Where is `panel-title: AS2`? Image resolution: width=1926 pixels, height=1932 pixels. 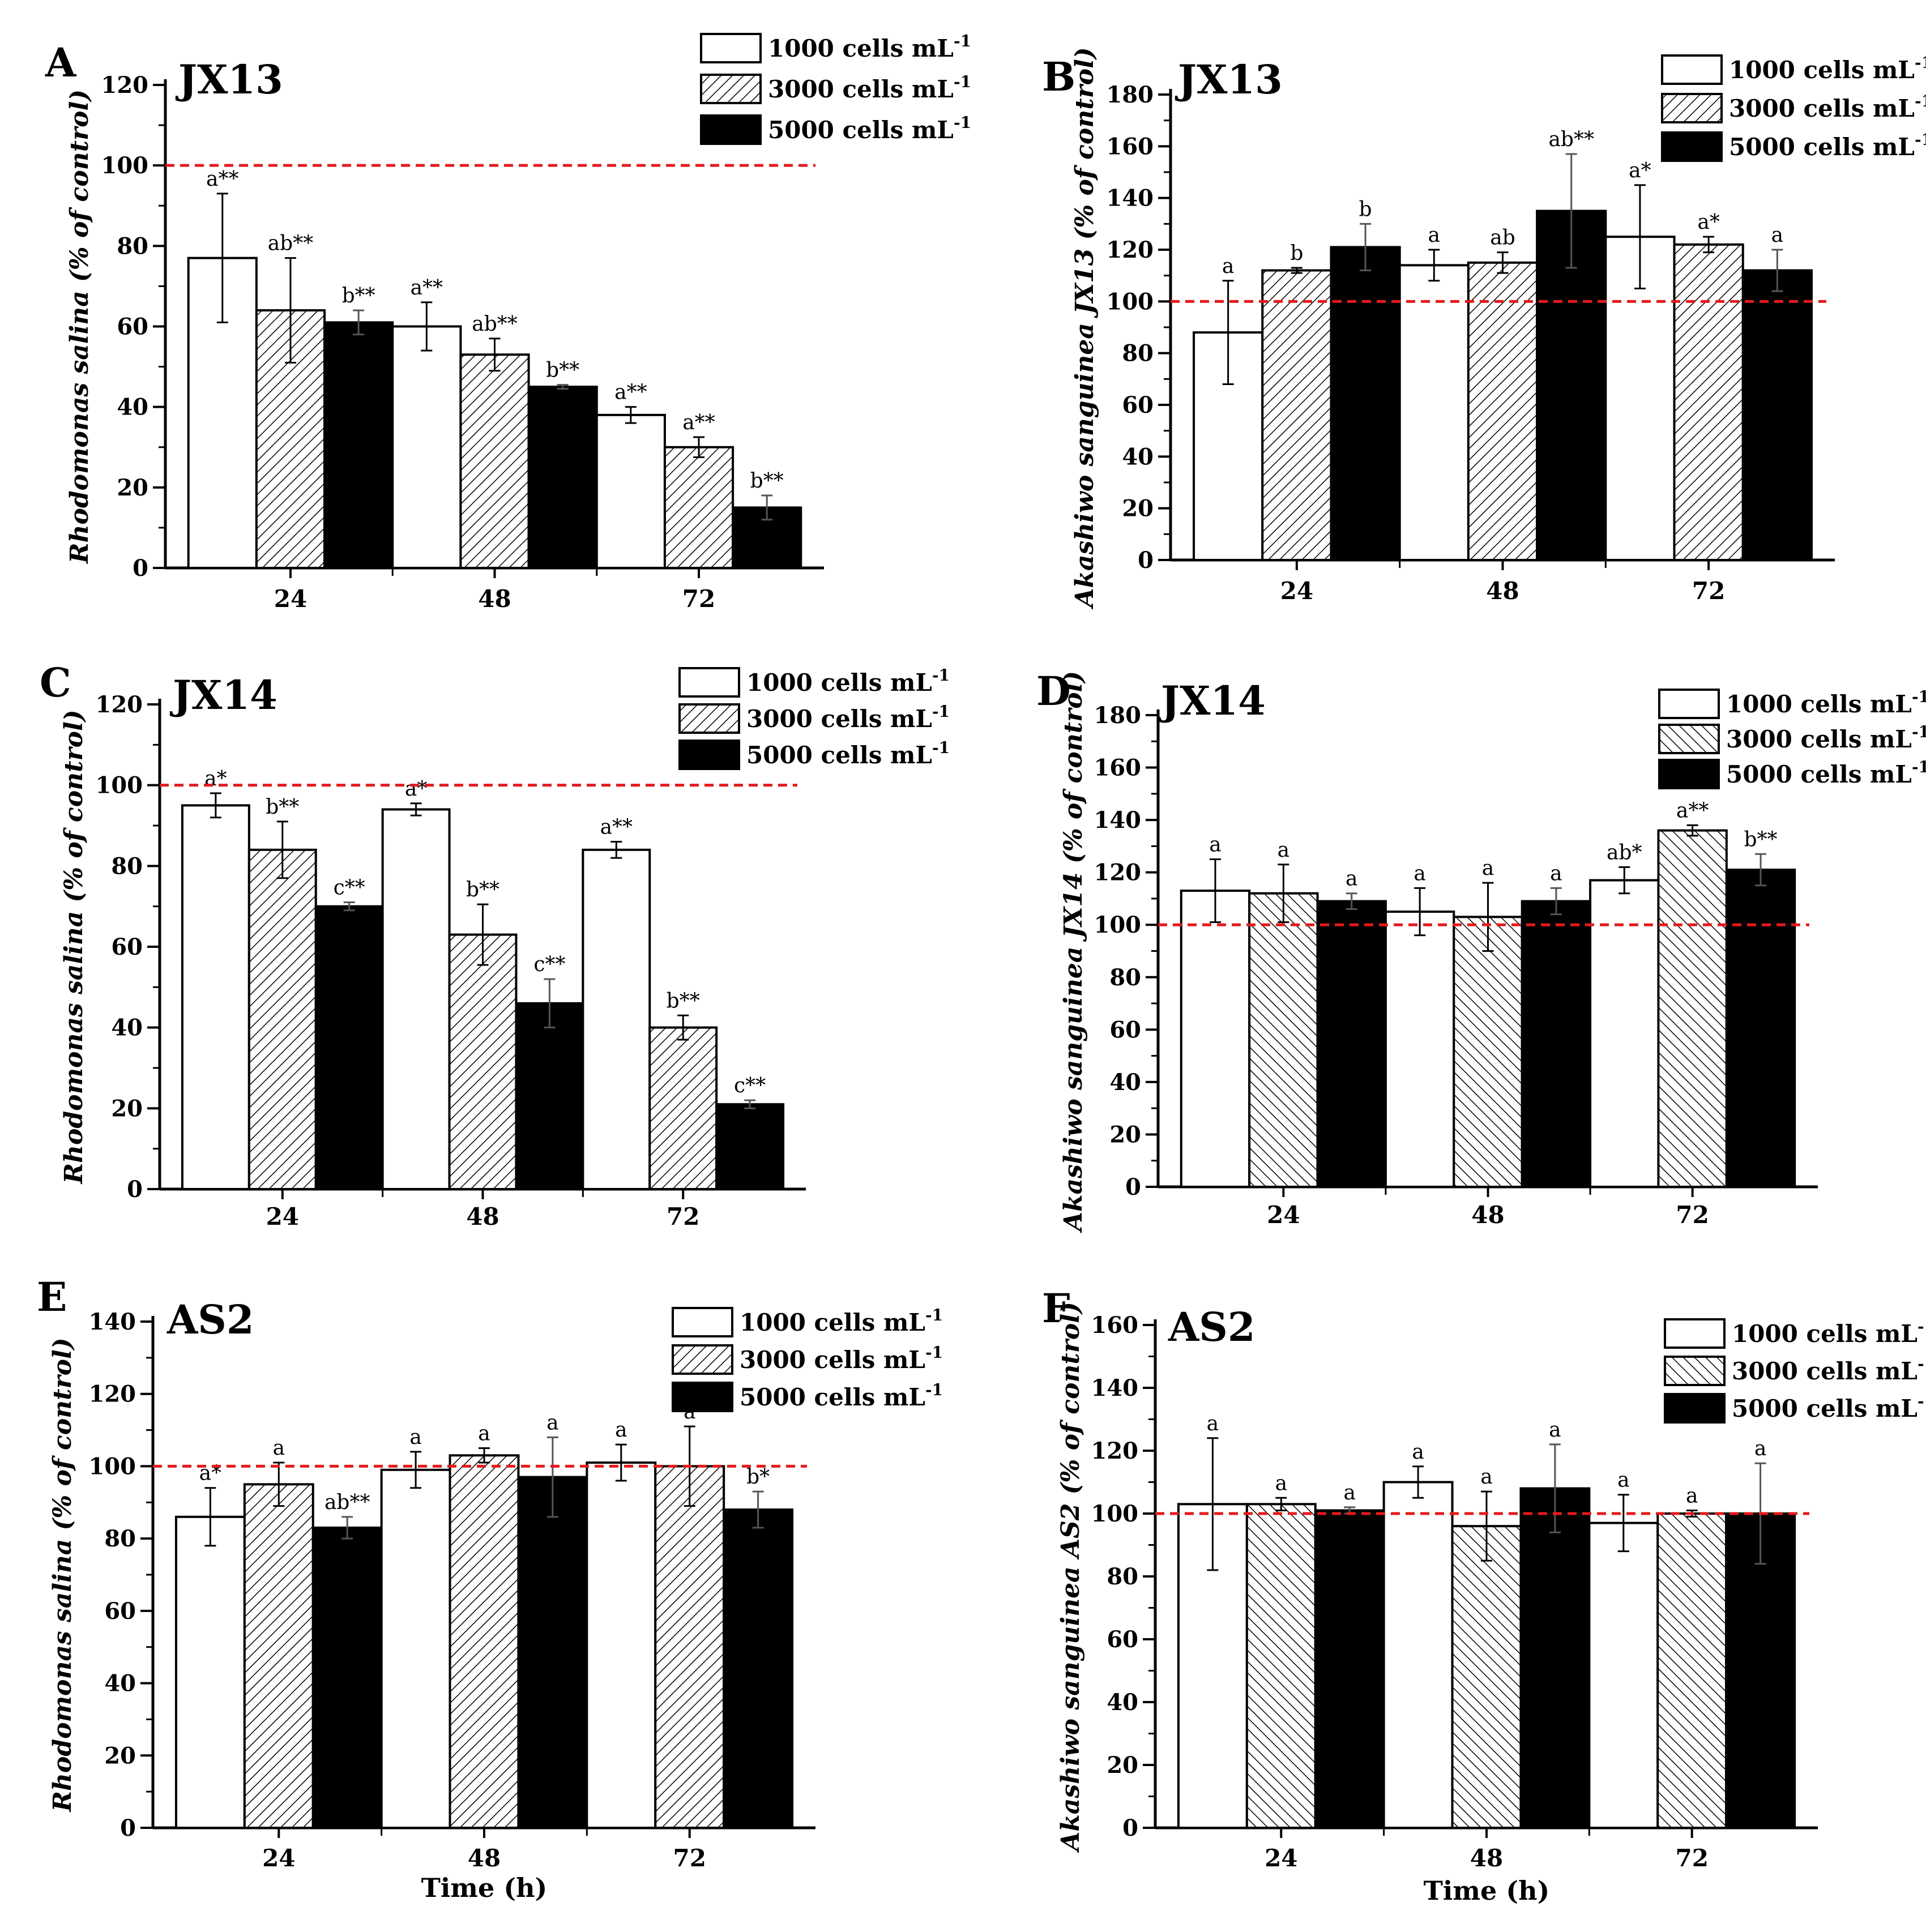
panel-title: AS2 is located at coordinates (1211, 1326).